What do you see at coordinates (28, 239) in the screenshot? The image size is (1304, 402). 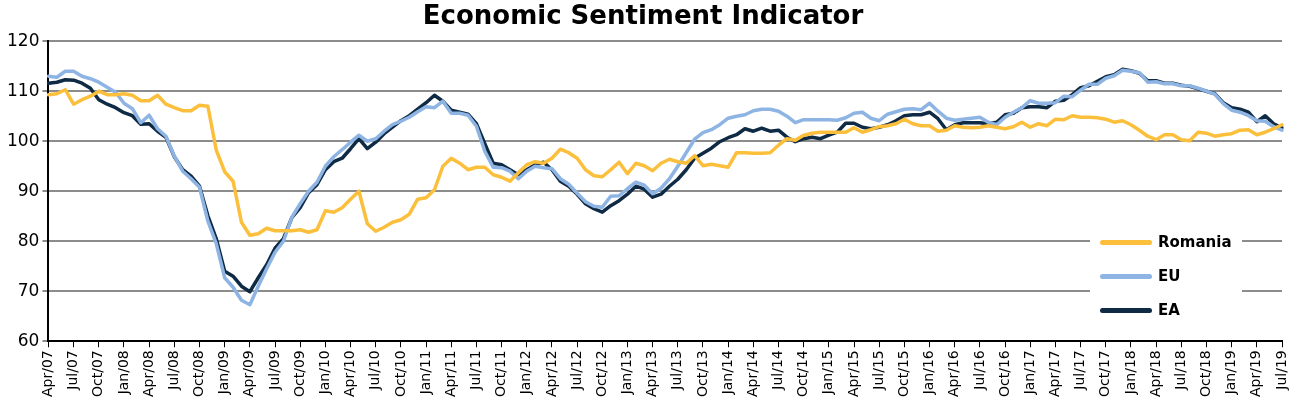 I see `y-tick-label: 80` at bounding box center [28, 239].